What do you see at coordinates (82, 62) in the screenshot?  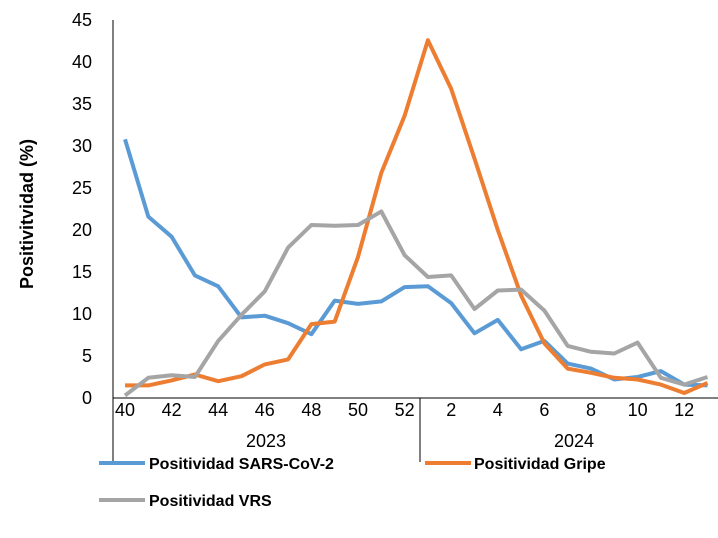 I see `y-tick-label: 40` at bounding box center [82, 62].